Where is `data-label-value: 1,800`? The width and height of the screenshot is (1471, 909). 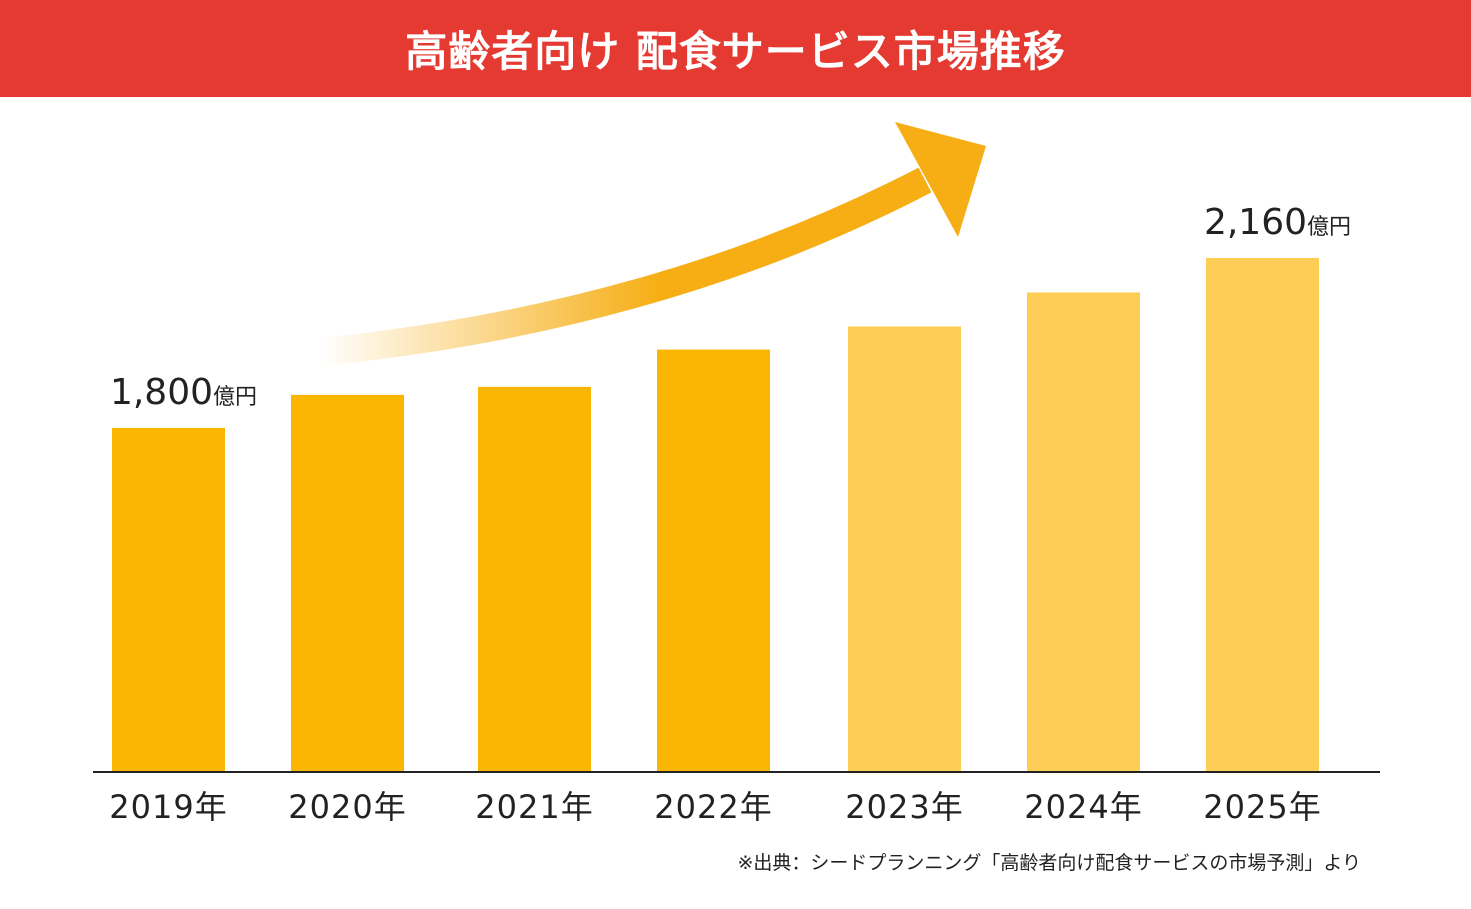 data-label-value: 1,800 is located at coordinates (161, 392).